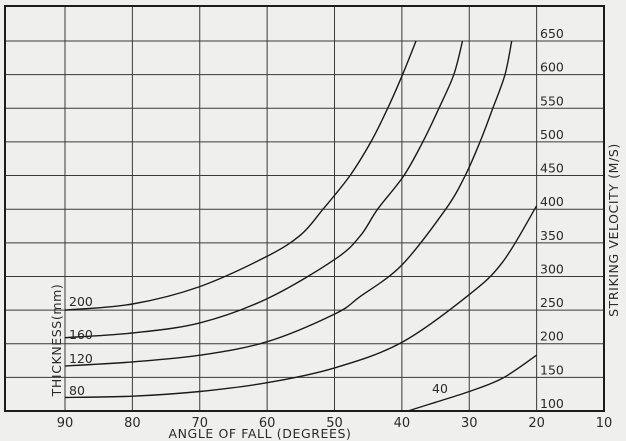 This screenshot has height=441, width=626. Describe the element at coordinates (440, 388) in the screenshot. I see `curve-label-40: 40` at that location.